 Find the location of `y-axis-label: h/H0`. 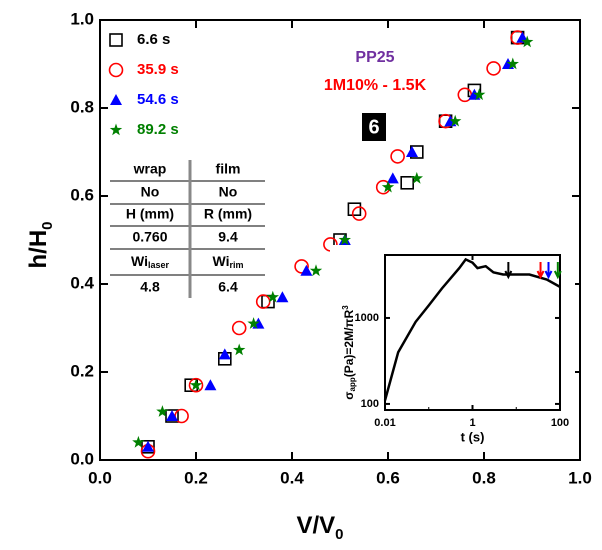

y-axis-label: h/H0 is located at coordinates (40, 244).